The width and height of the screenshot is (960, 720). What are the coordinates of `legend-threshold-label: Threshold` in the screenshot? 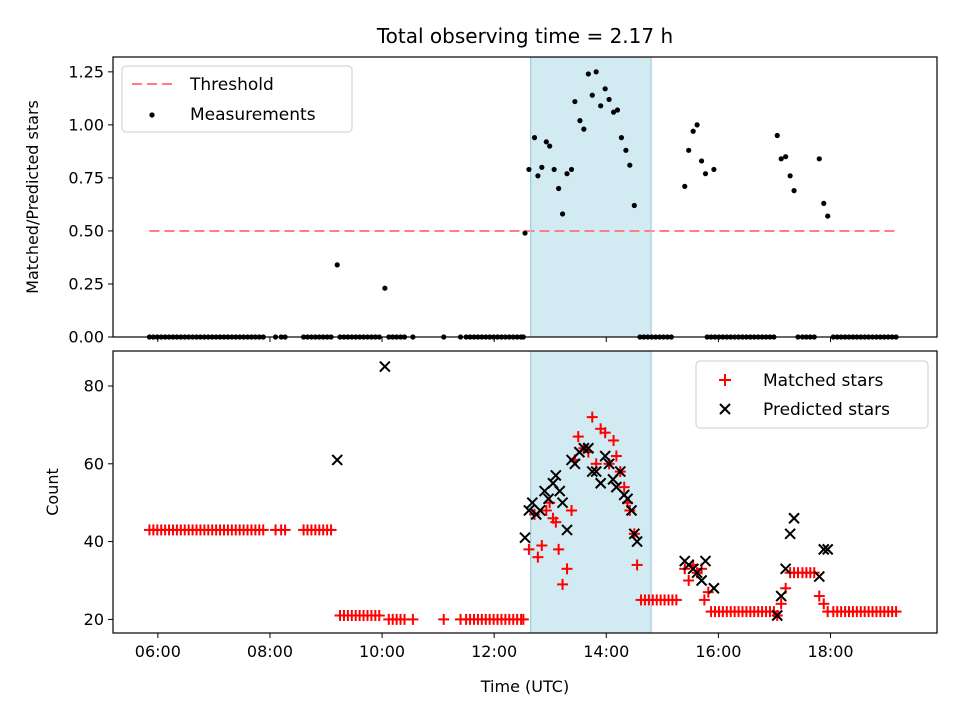 It's located at (231, 85).